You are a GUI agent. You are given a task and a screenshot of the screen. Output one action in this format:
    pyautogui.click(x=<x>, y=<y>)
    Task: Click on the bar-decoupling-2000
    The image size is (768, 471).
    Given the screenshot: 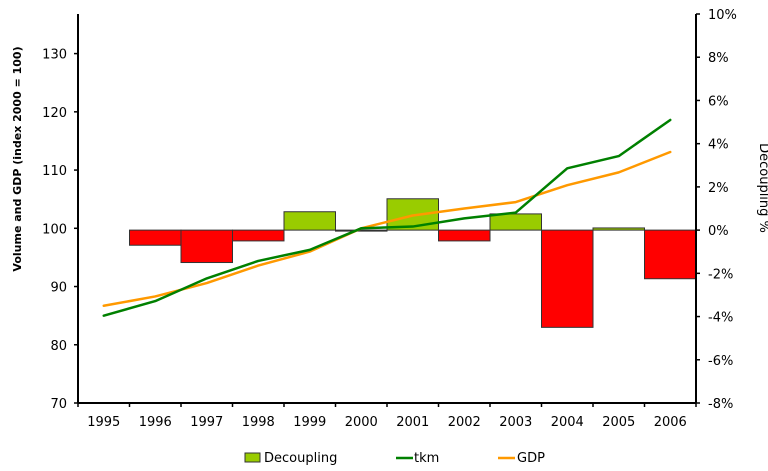 What is the action you would take?
    pyautogui.click(x=361, y=230)
    